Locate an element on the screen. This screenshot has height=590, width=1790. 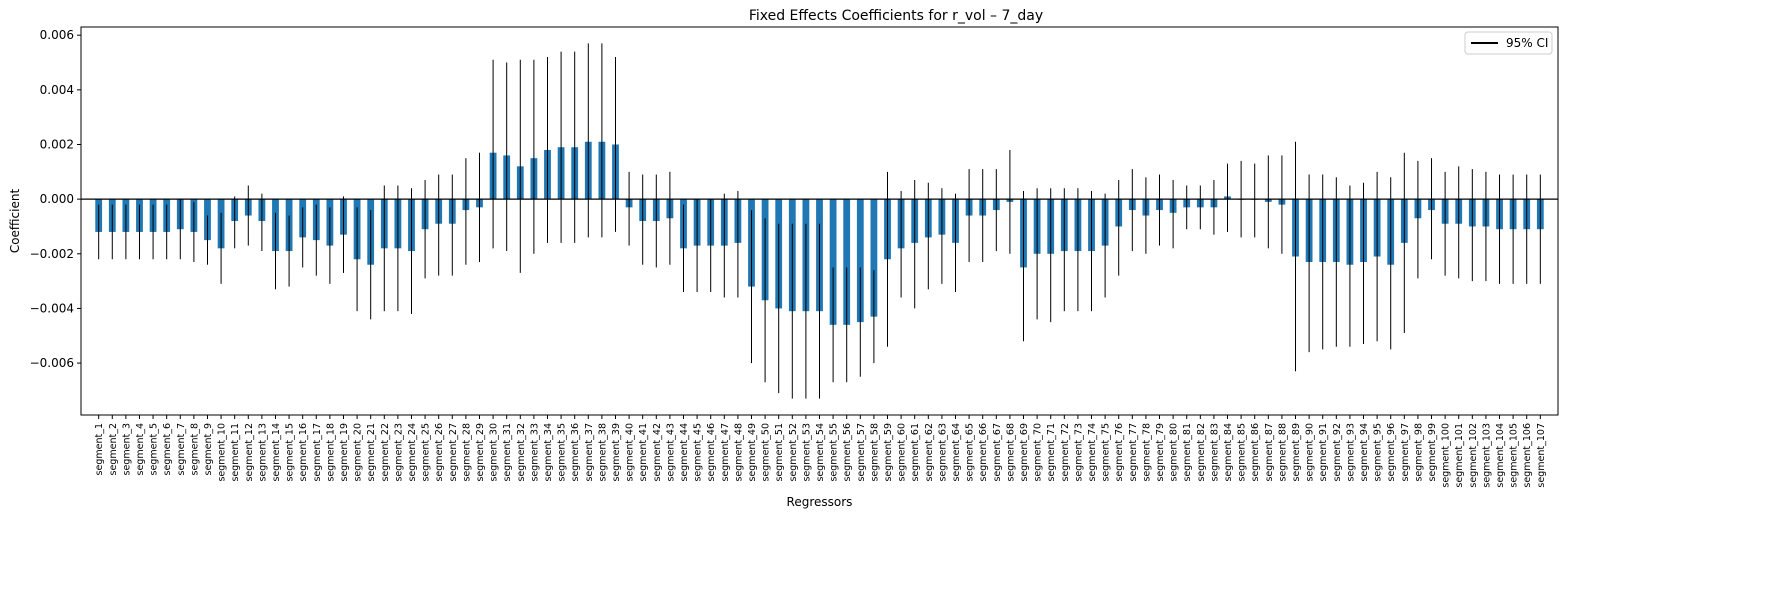
x-tick-label: segment_48 is located at coordinates (738, 452).